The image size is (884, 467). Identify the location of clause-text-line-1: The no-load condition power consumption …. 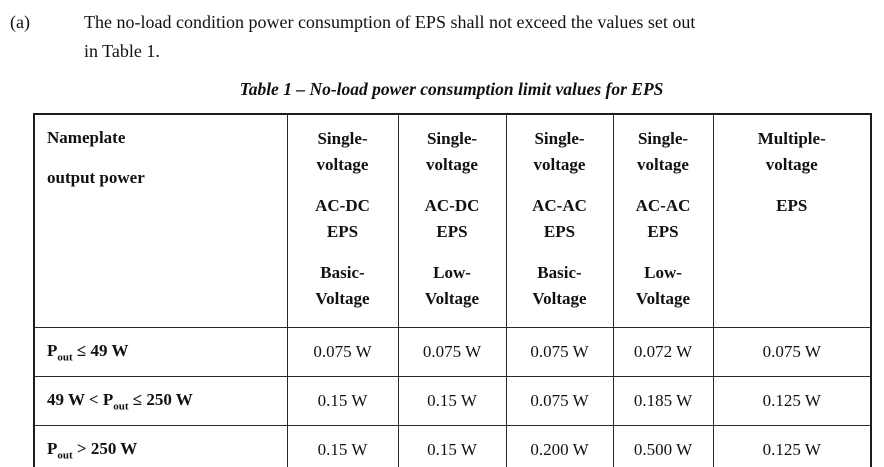
(390, 22).